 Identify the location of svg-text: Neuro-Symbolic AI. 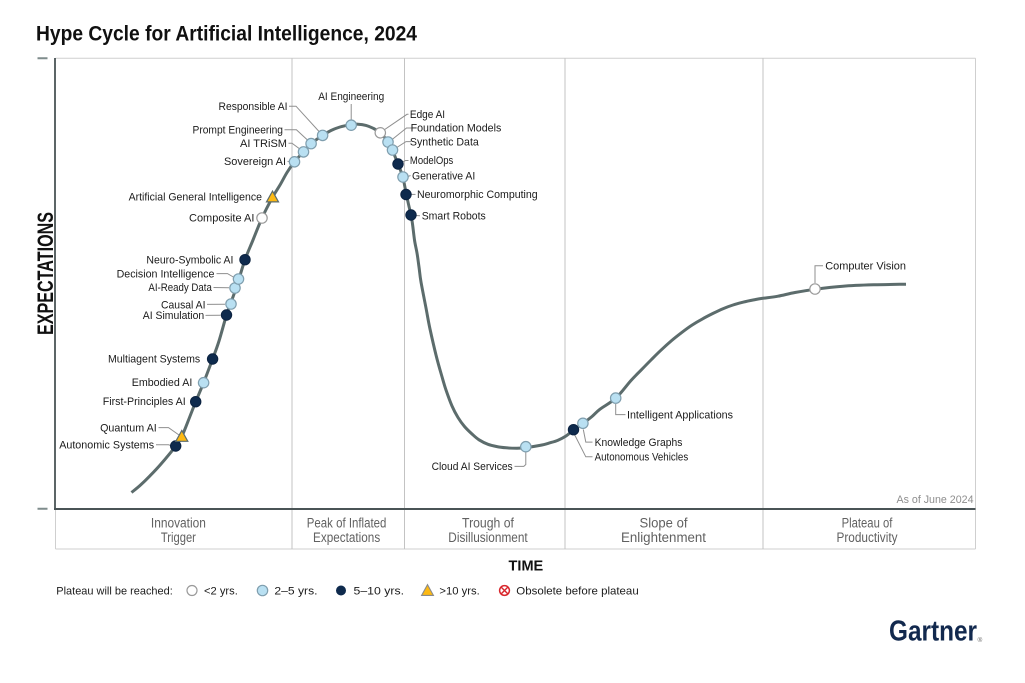
(189, 260).